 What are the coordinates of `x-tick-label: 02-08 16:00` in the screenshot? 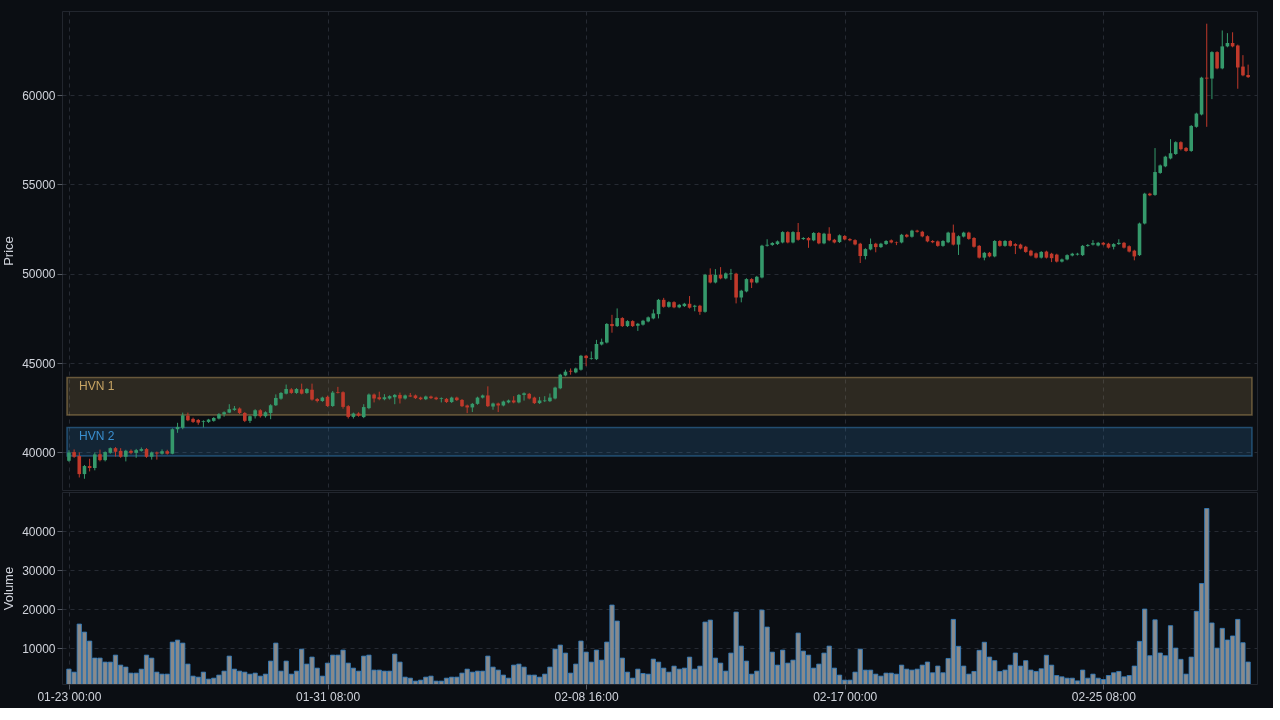 It's located at (586, 696).